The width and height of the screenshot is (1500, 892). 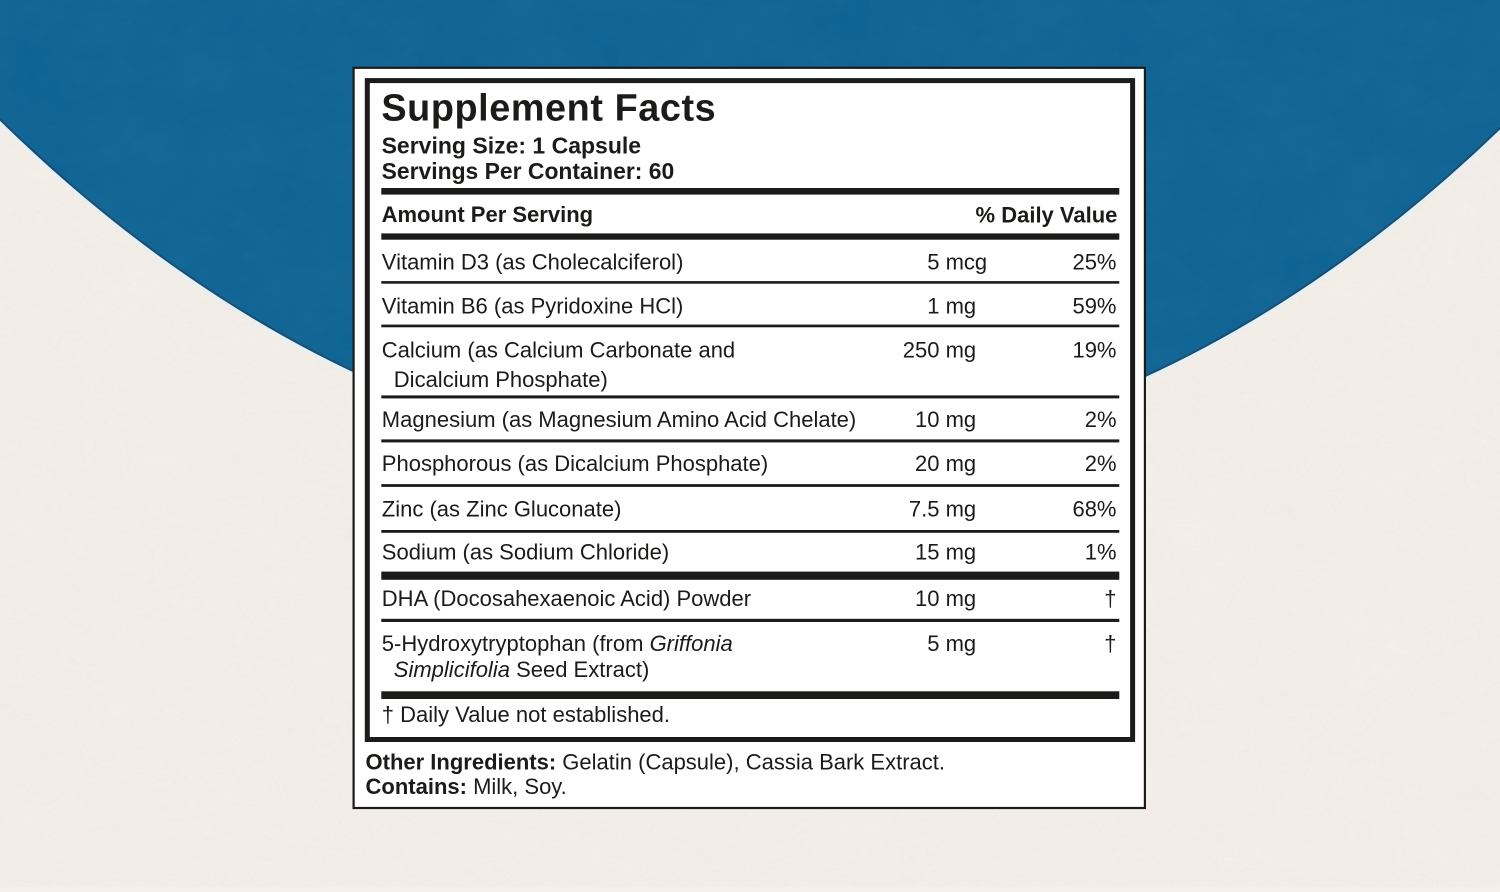 I want to click on svg-text: Contains: Milk, Soy., so click(x=466, y=786).